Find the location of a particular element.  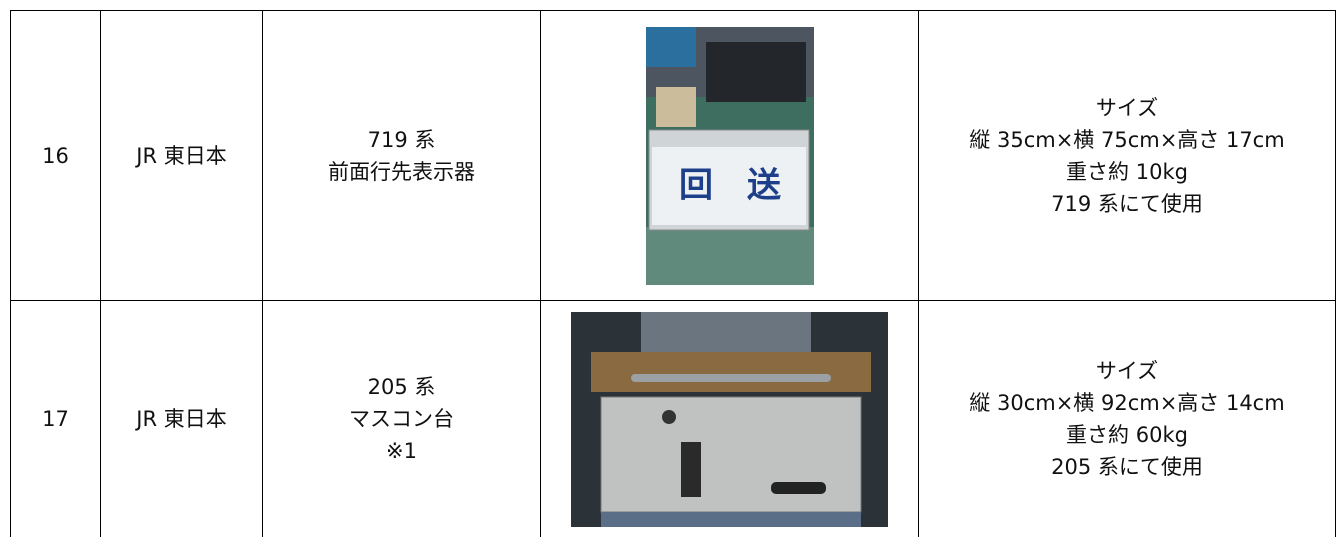

text-line: 719 系 is located at coordinates (401, 140).